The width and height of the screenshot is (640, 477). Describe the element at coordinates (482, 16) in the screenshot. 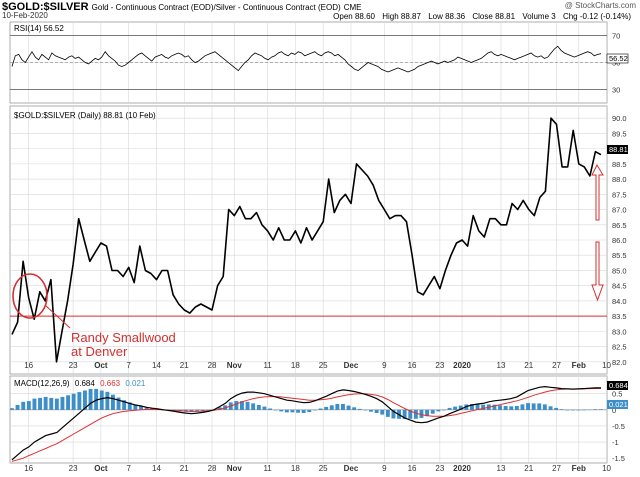

I see `close-label: Close` at that location.